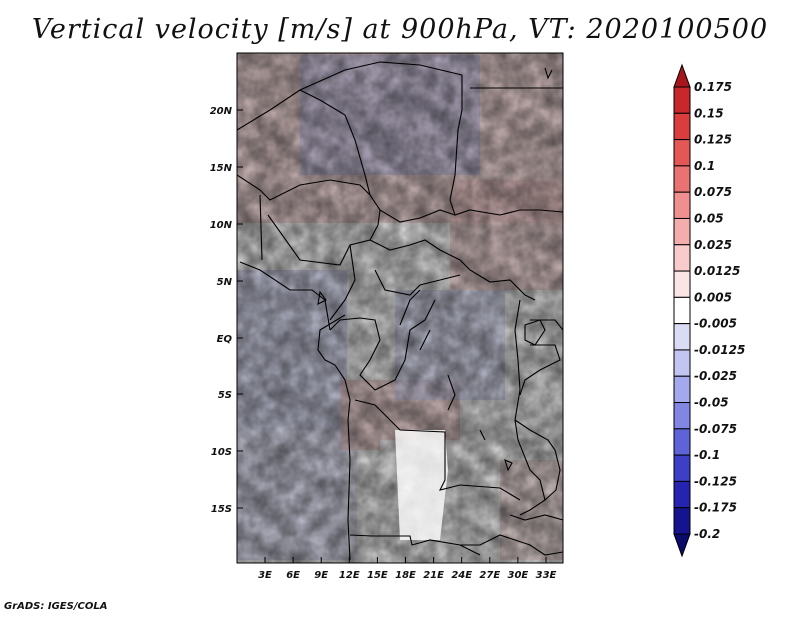 Image resolution: width=800 pixels, height=618 pixels. Describe the element at coordinates (717, 271) in the screenshot. I see `colorbar-label: 0.0125` at that location.